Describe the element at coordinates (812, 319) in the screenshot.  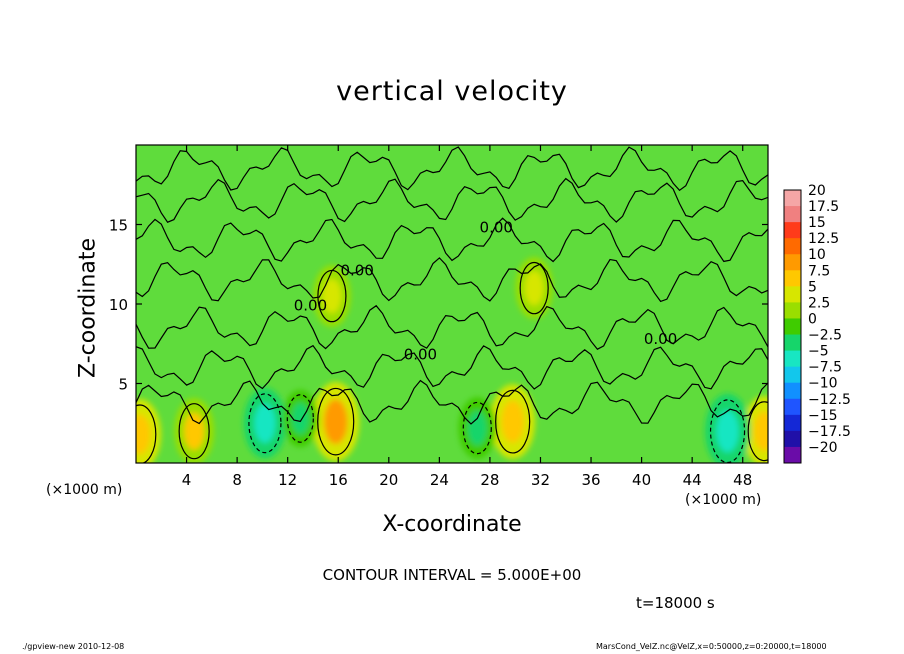
I see `colorbar-label: 0` at that location.